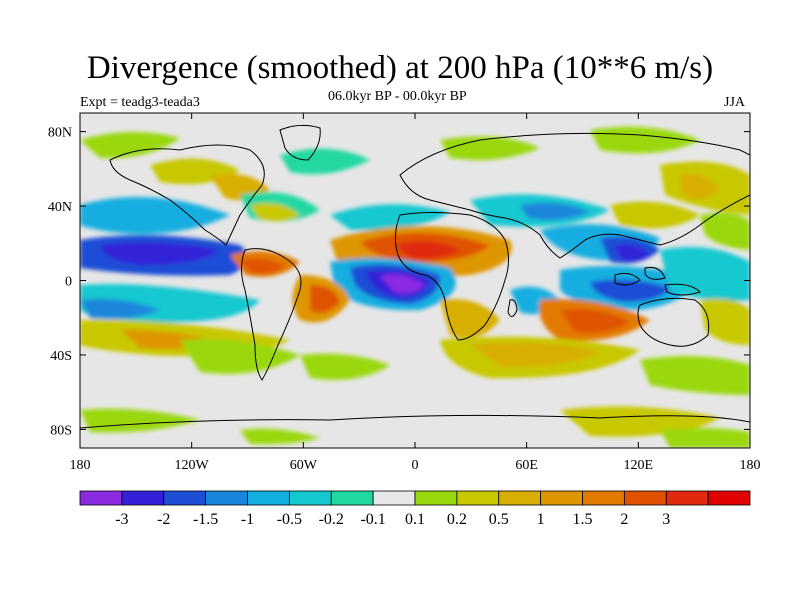 This screenshot has width=800, height=600. Describe the element at coordinates (140, 102) in the screenshot. I see `experiment-label: Expt = teadg3-teada3` at that location.